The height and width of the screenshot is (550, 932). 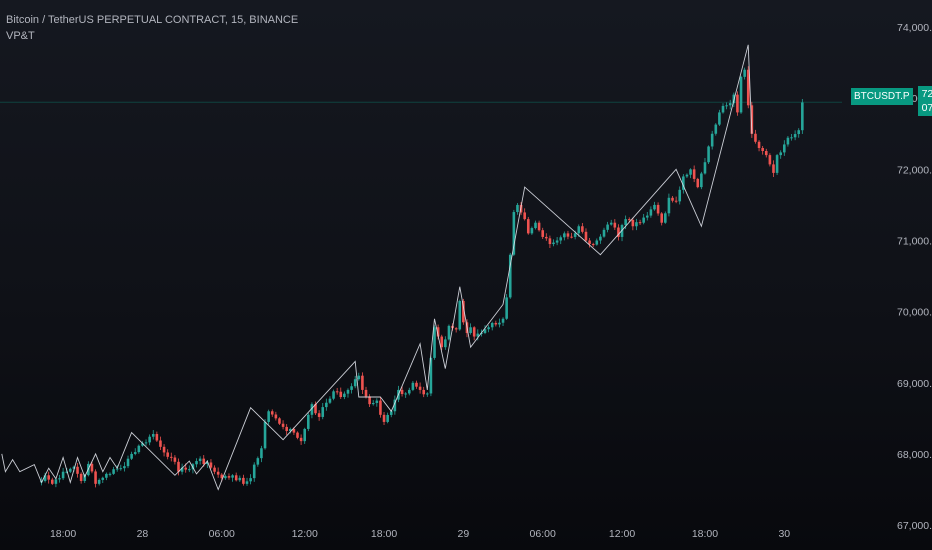 What do you see at coordinates (20, 36) in the screenshot?
I see `indicator-label: VP&T` at bounding box center [20, 36].